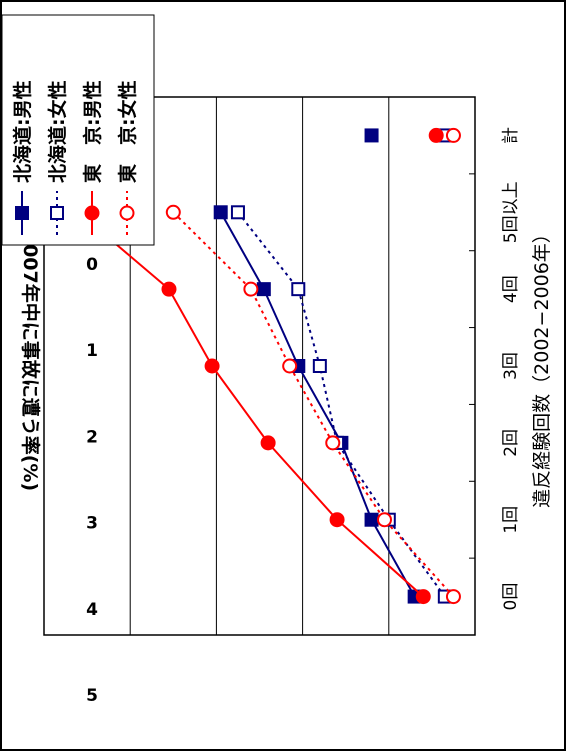 Image resolution: width=566 pixels, height=751 pixels. I want to click on legend-label: 東 京:女性, so click(127, 131).